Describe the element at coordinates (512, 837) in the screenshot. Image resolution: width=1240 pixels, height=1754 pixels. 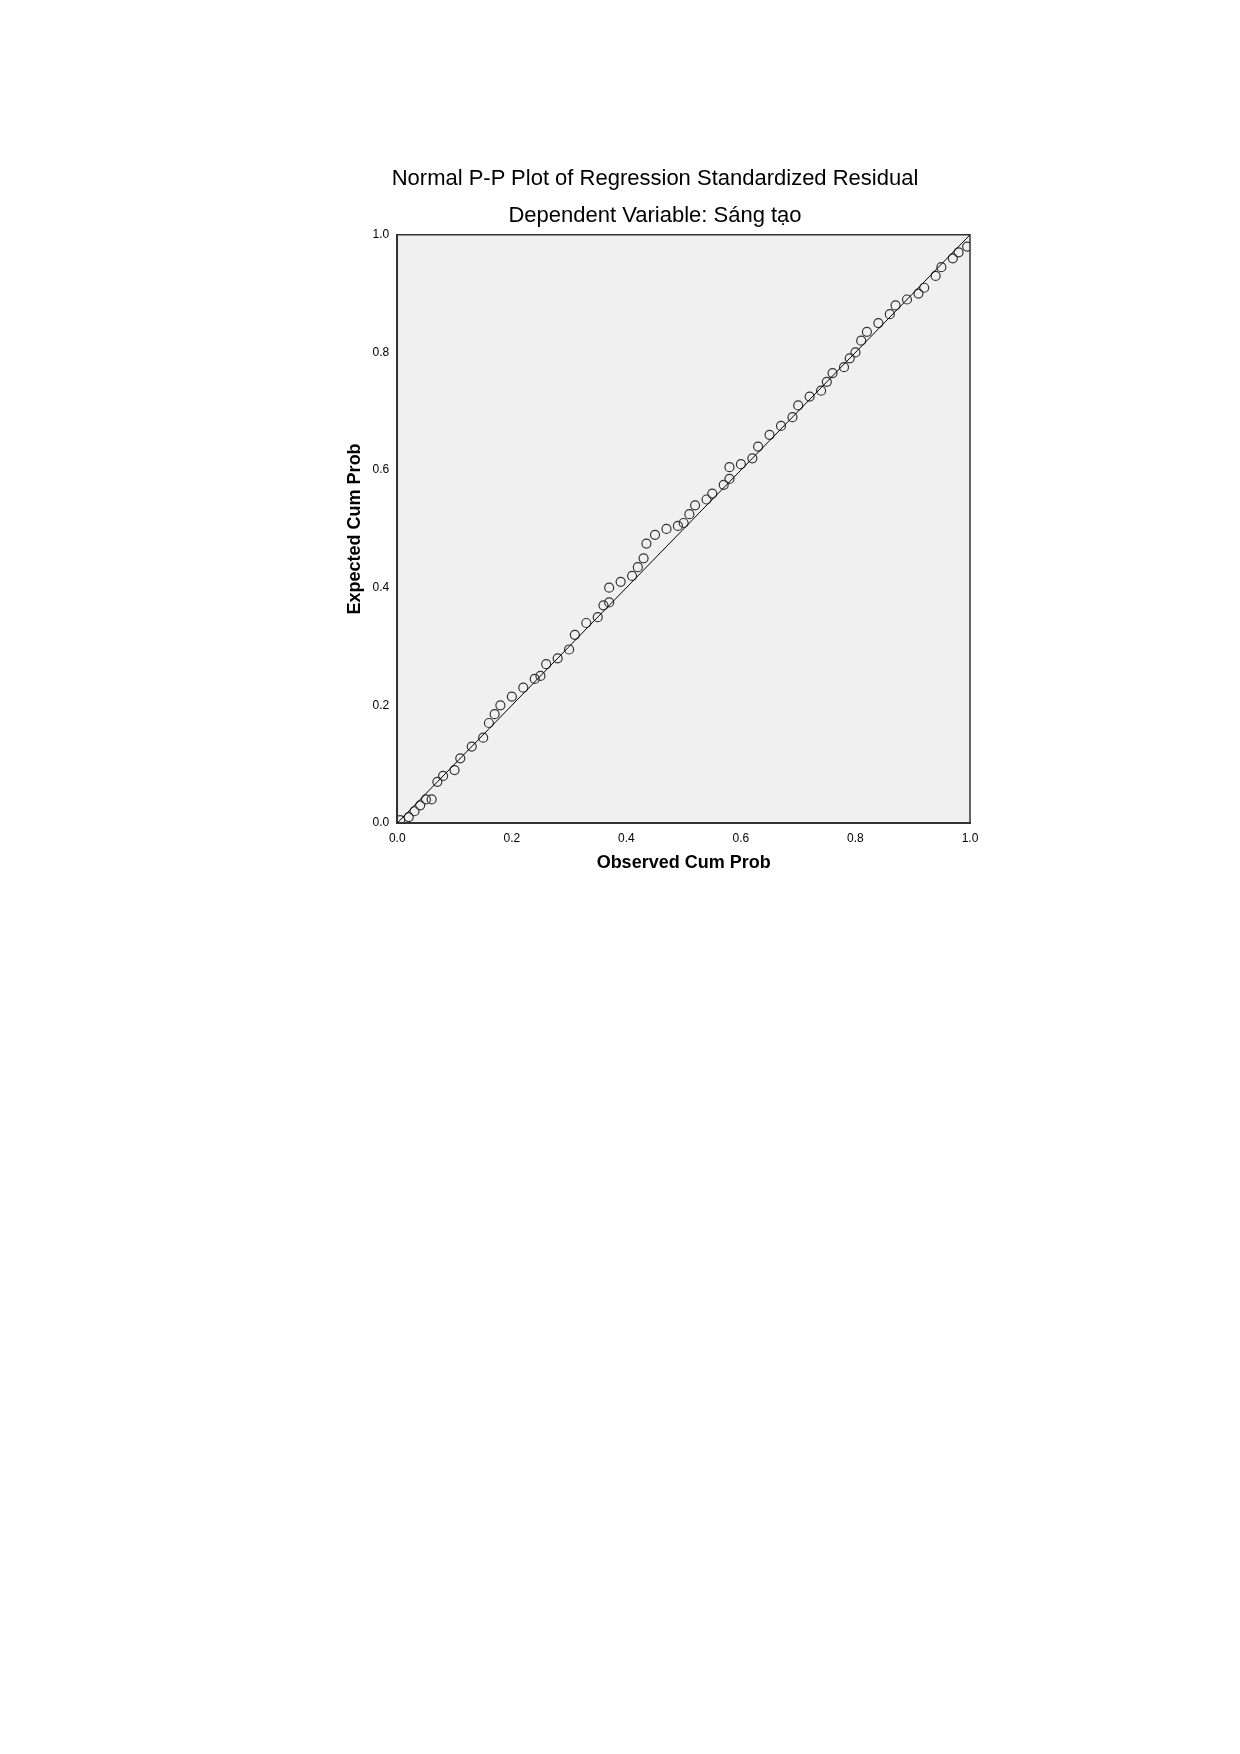
I see `x-tick-label: 0.2` at that location.